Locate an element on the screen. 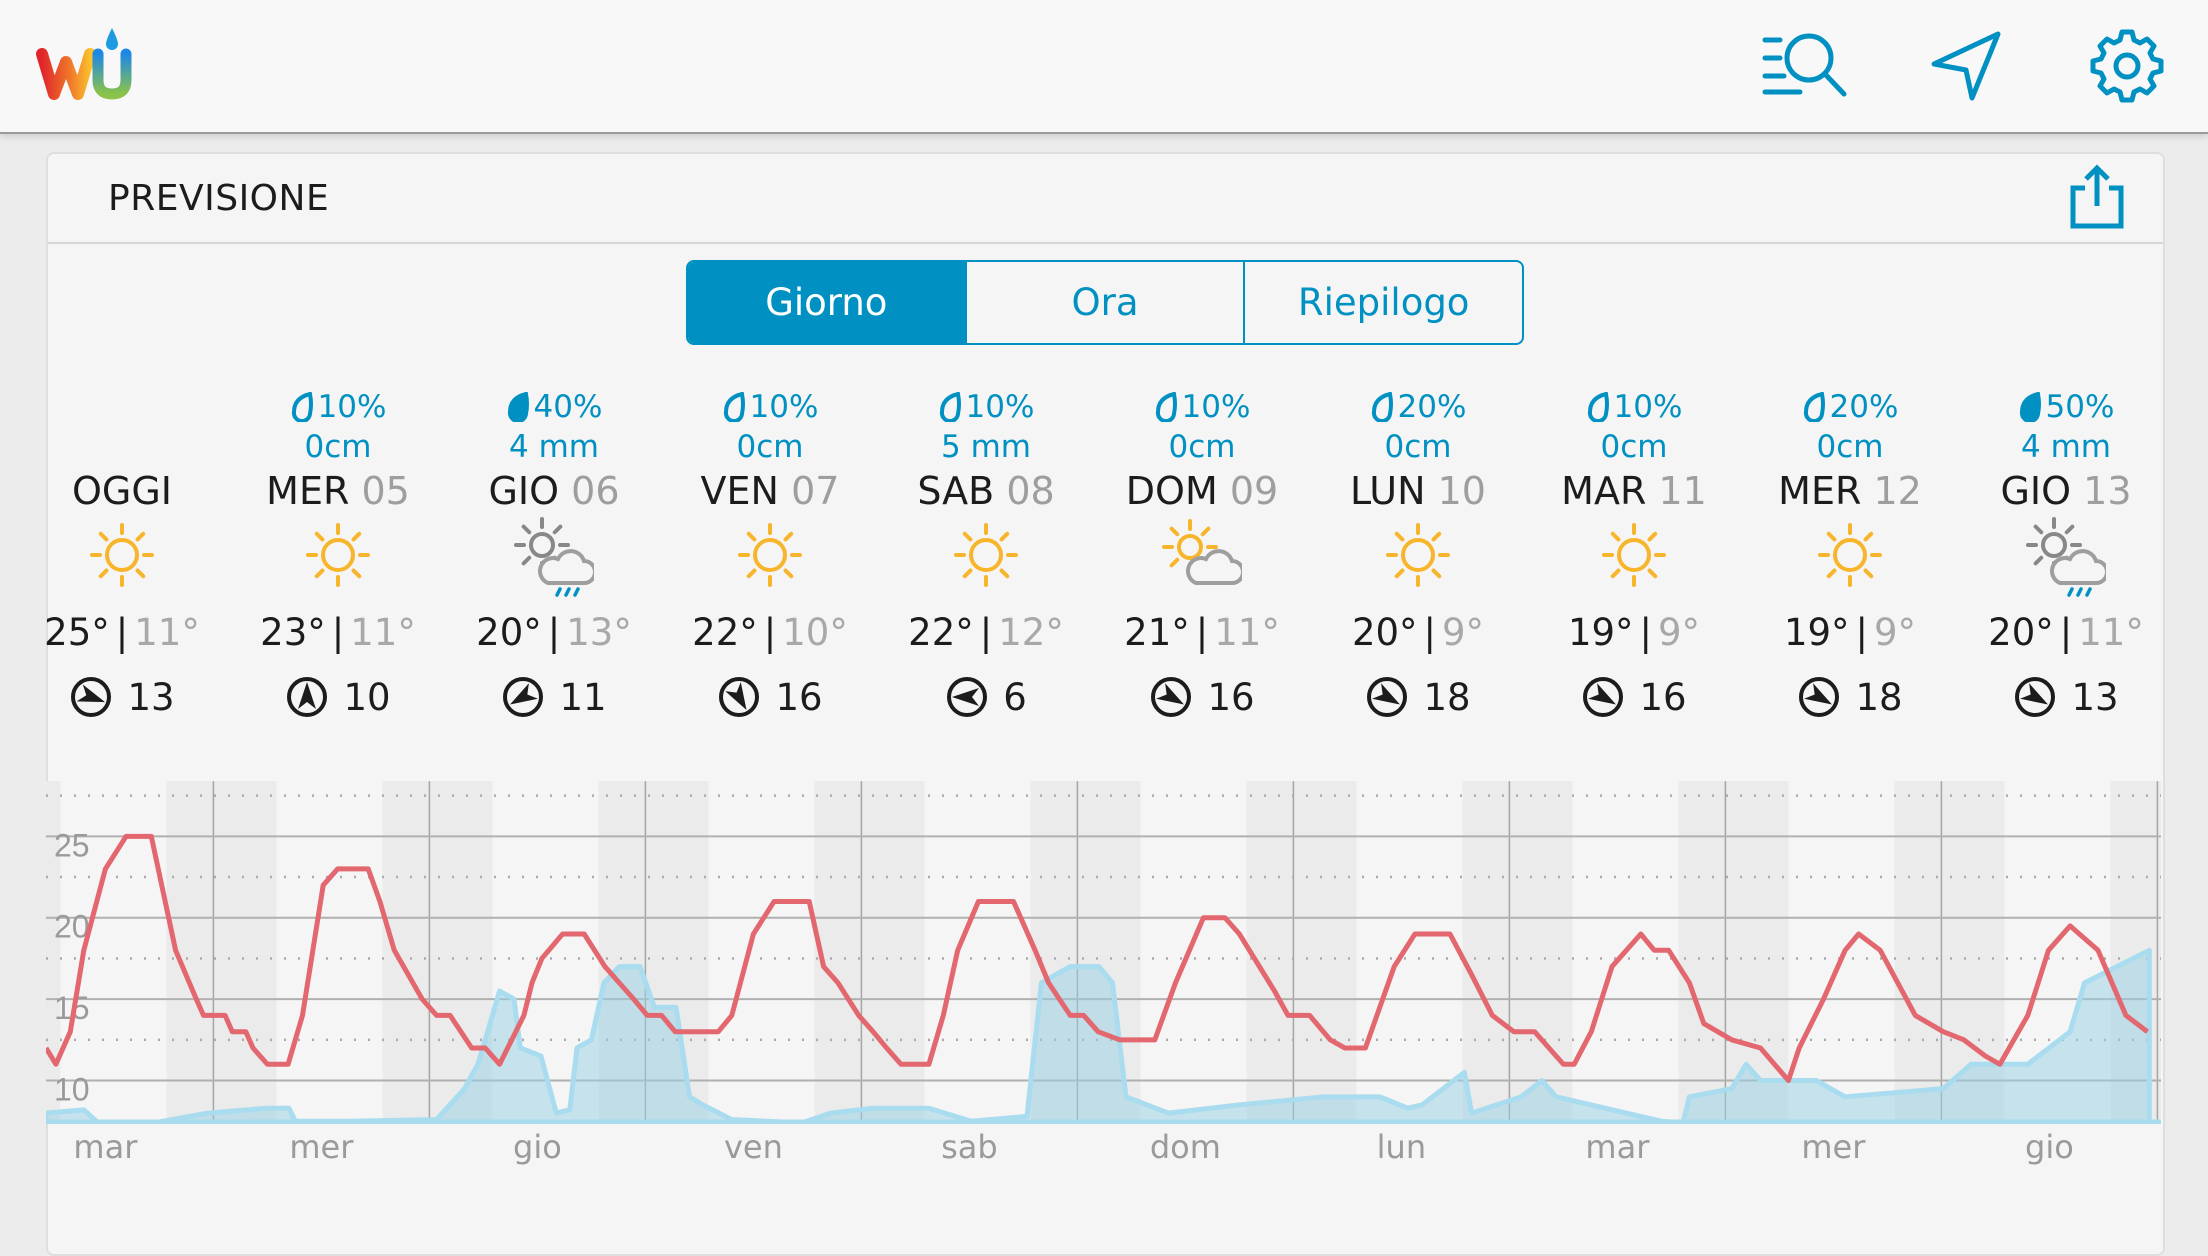  low-temp: 13° is located at coordinates (599, 632).